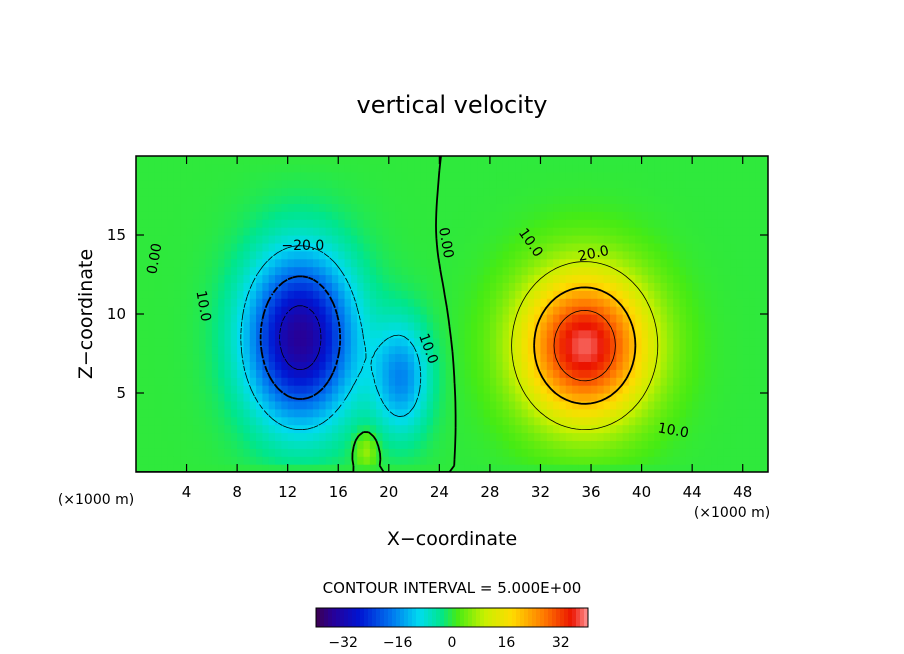 The image size is (904, 654). Describe the element at coordinates (482, 617) in the screenshot. I see `colorbar-cell` at that location.